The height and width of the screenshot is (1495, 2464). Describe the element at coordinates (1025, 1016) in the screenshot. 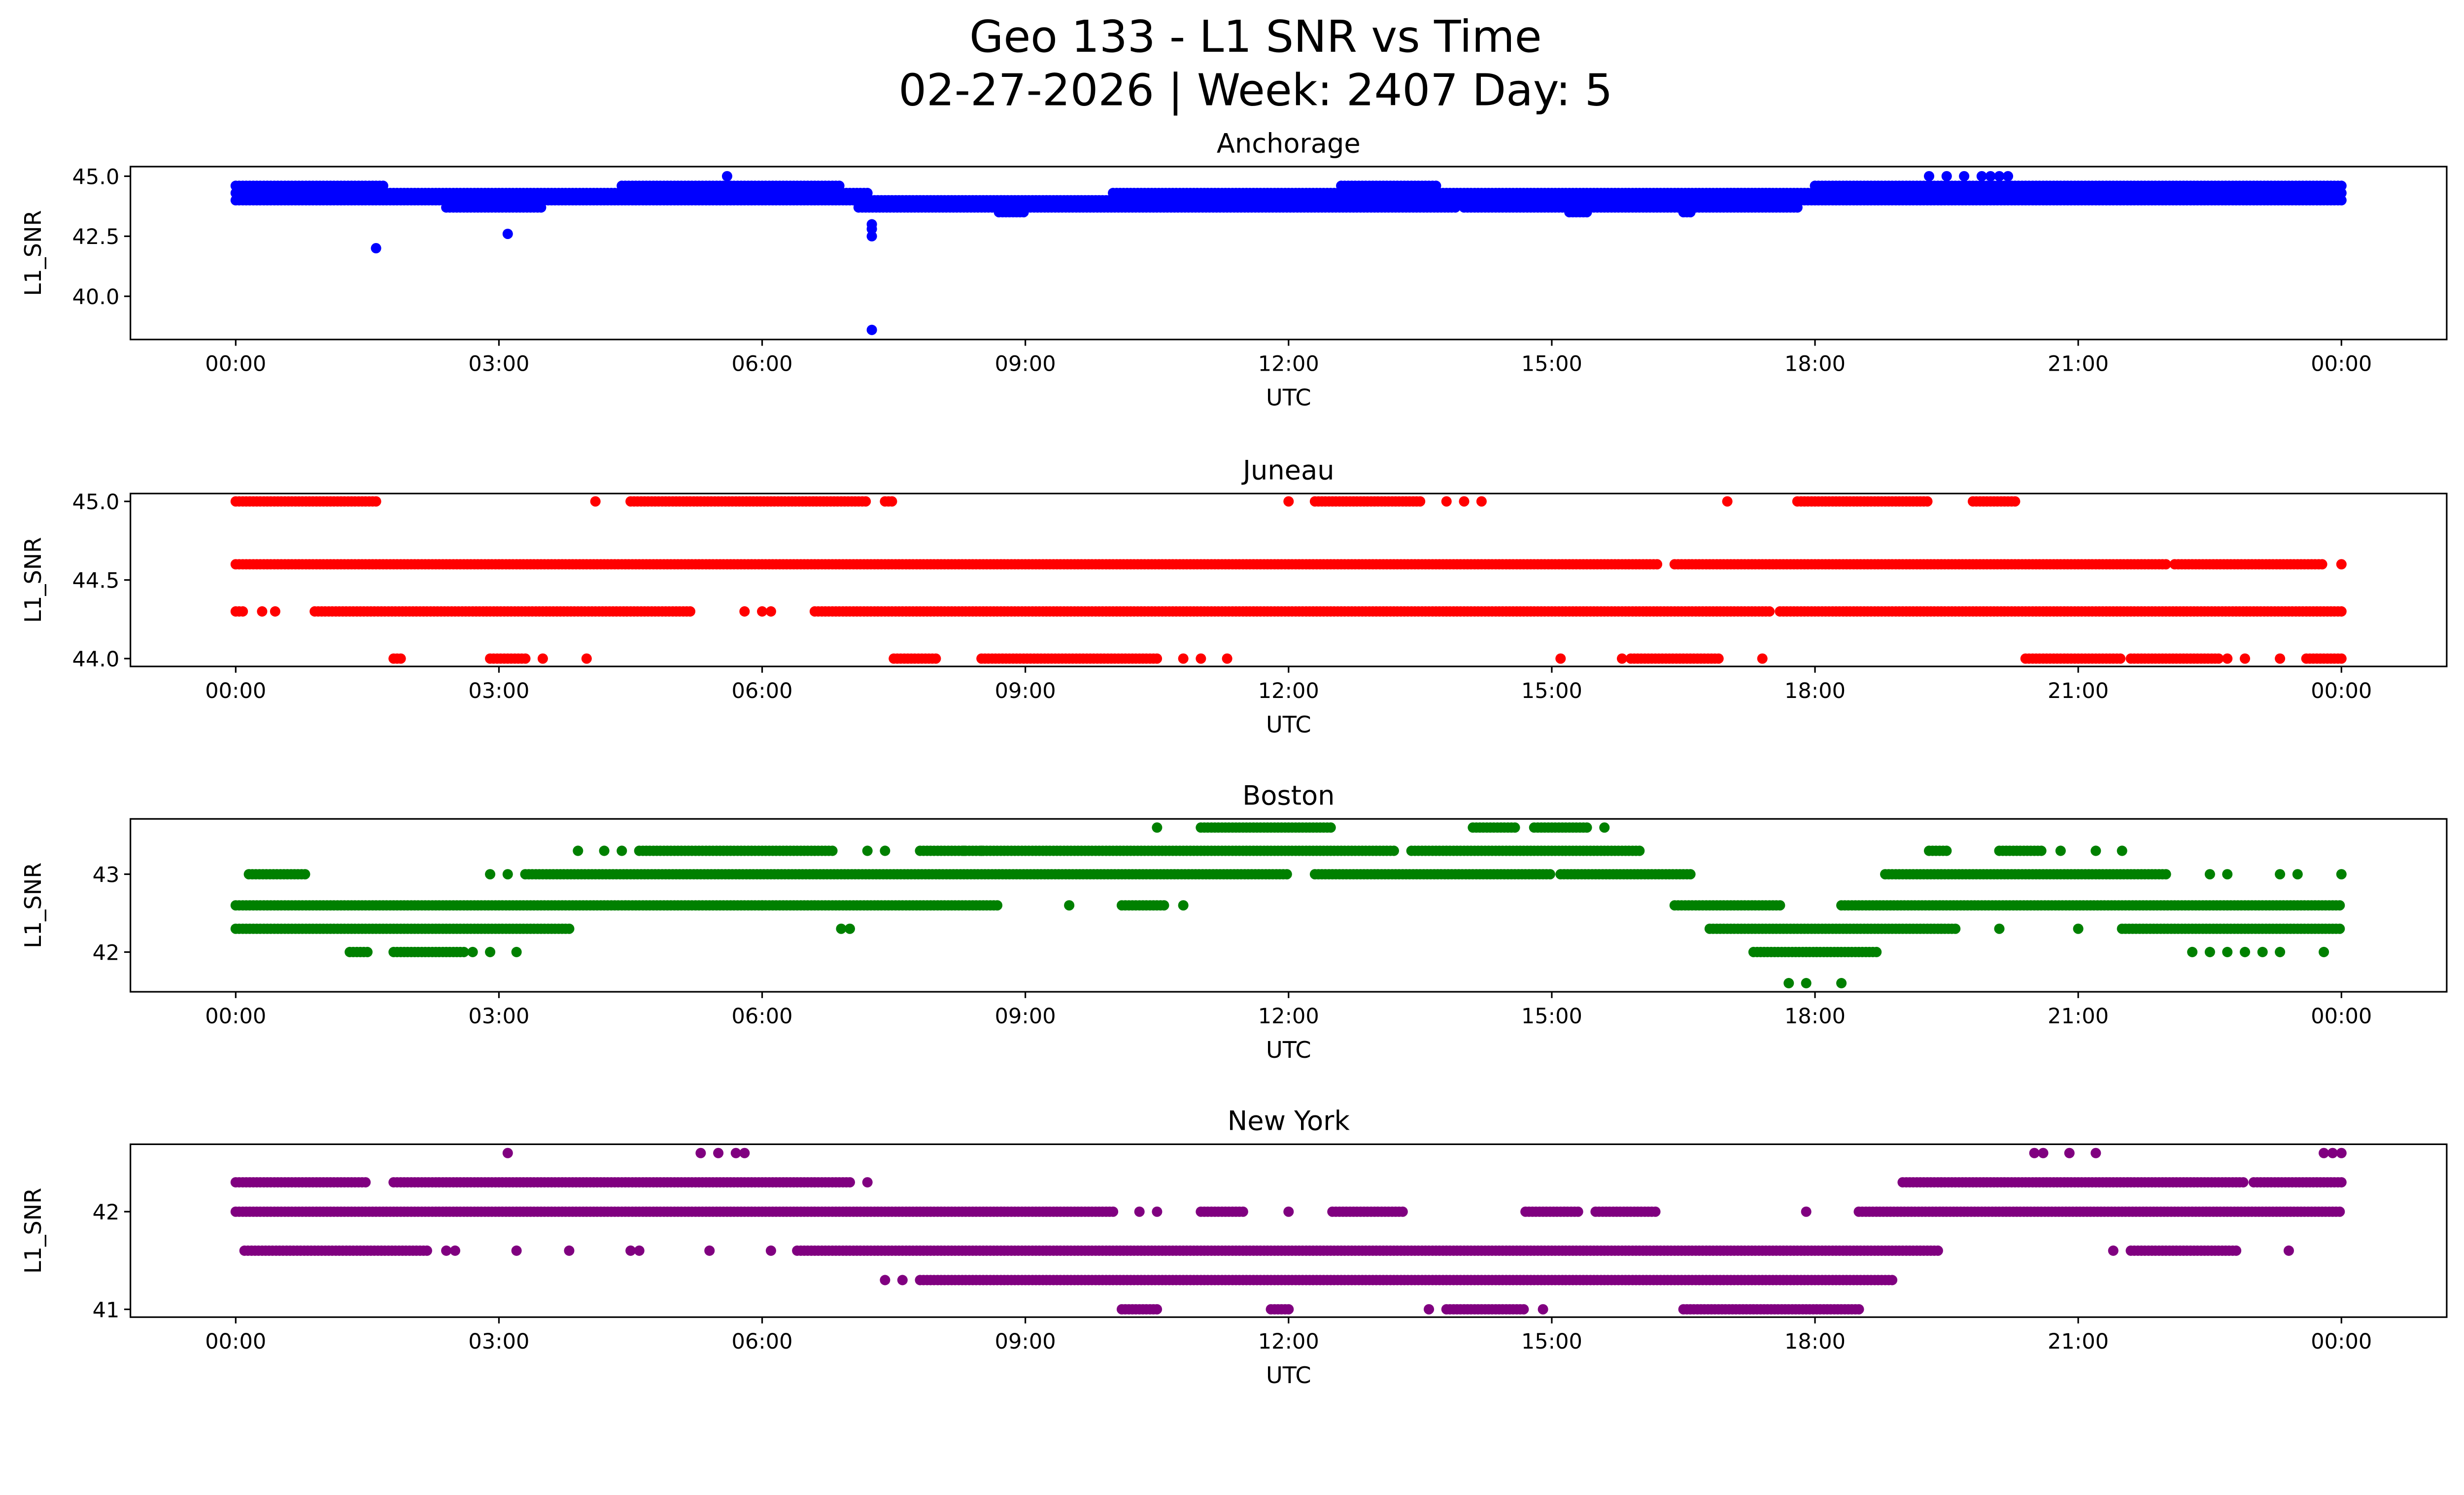

I see `x-tick-label: 09:00` at that location.